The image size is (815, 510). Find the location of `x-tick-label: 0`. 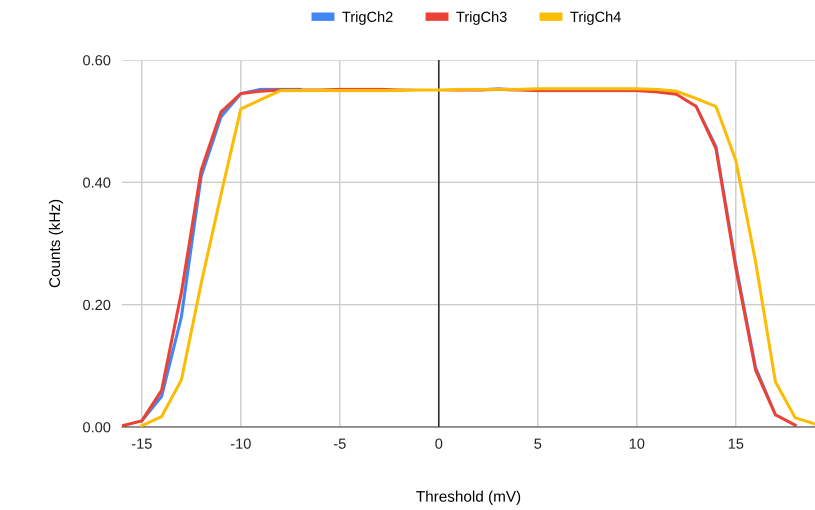

x-tick-label: 0 is located at coordinates (438, 443).